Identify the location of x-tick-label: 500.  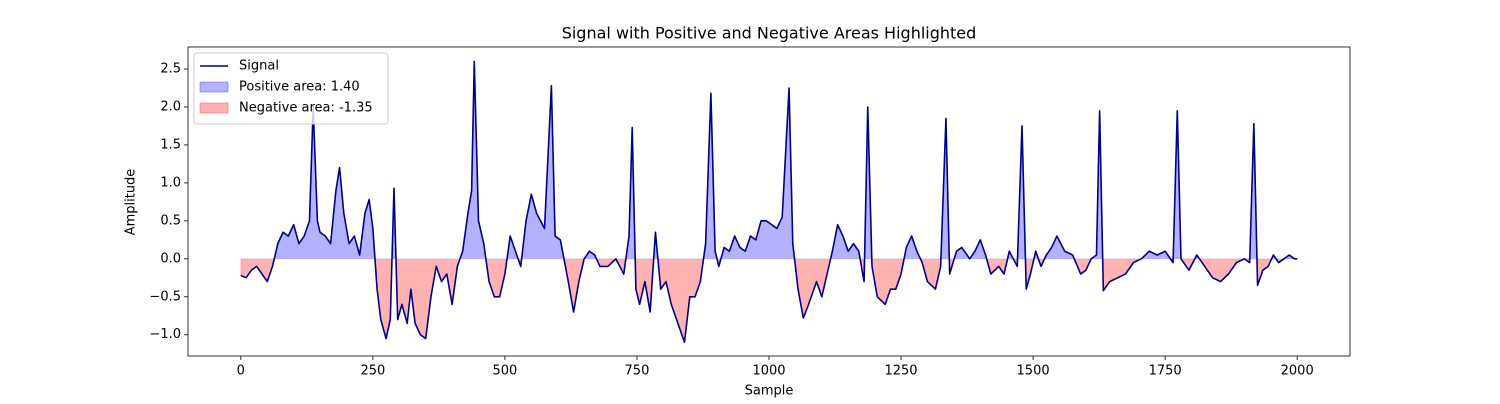
(504, 371).